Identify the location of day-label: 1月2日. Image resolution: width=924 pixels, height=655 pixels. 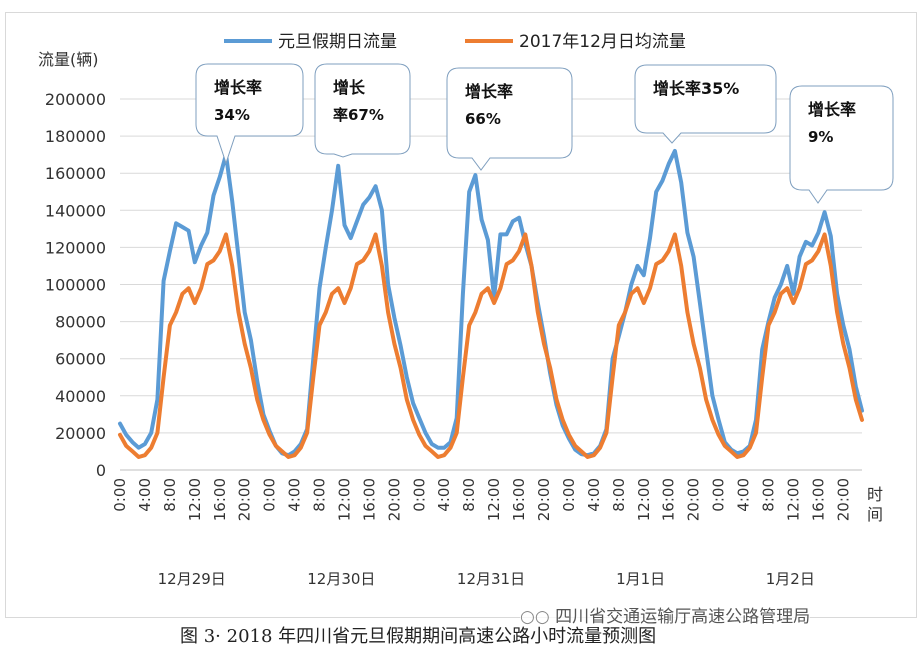
(790, 579).